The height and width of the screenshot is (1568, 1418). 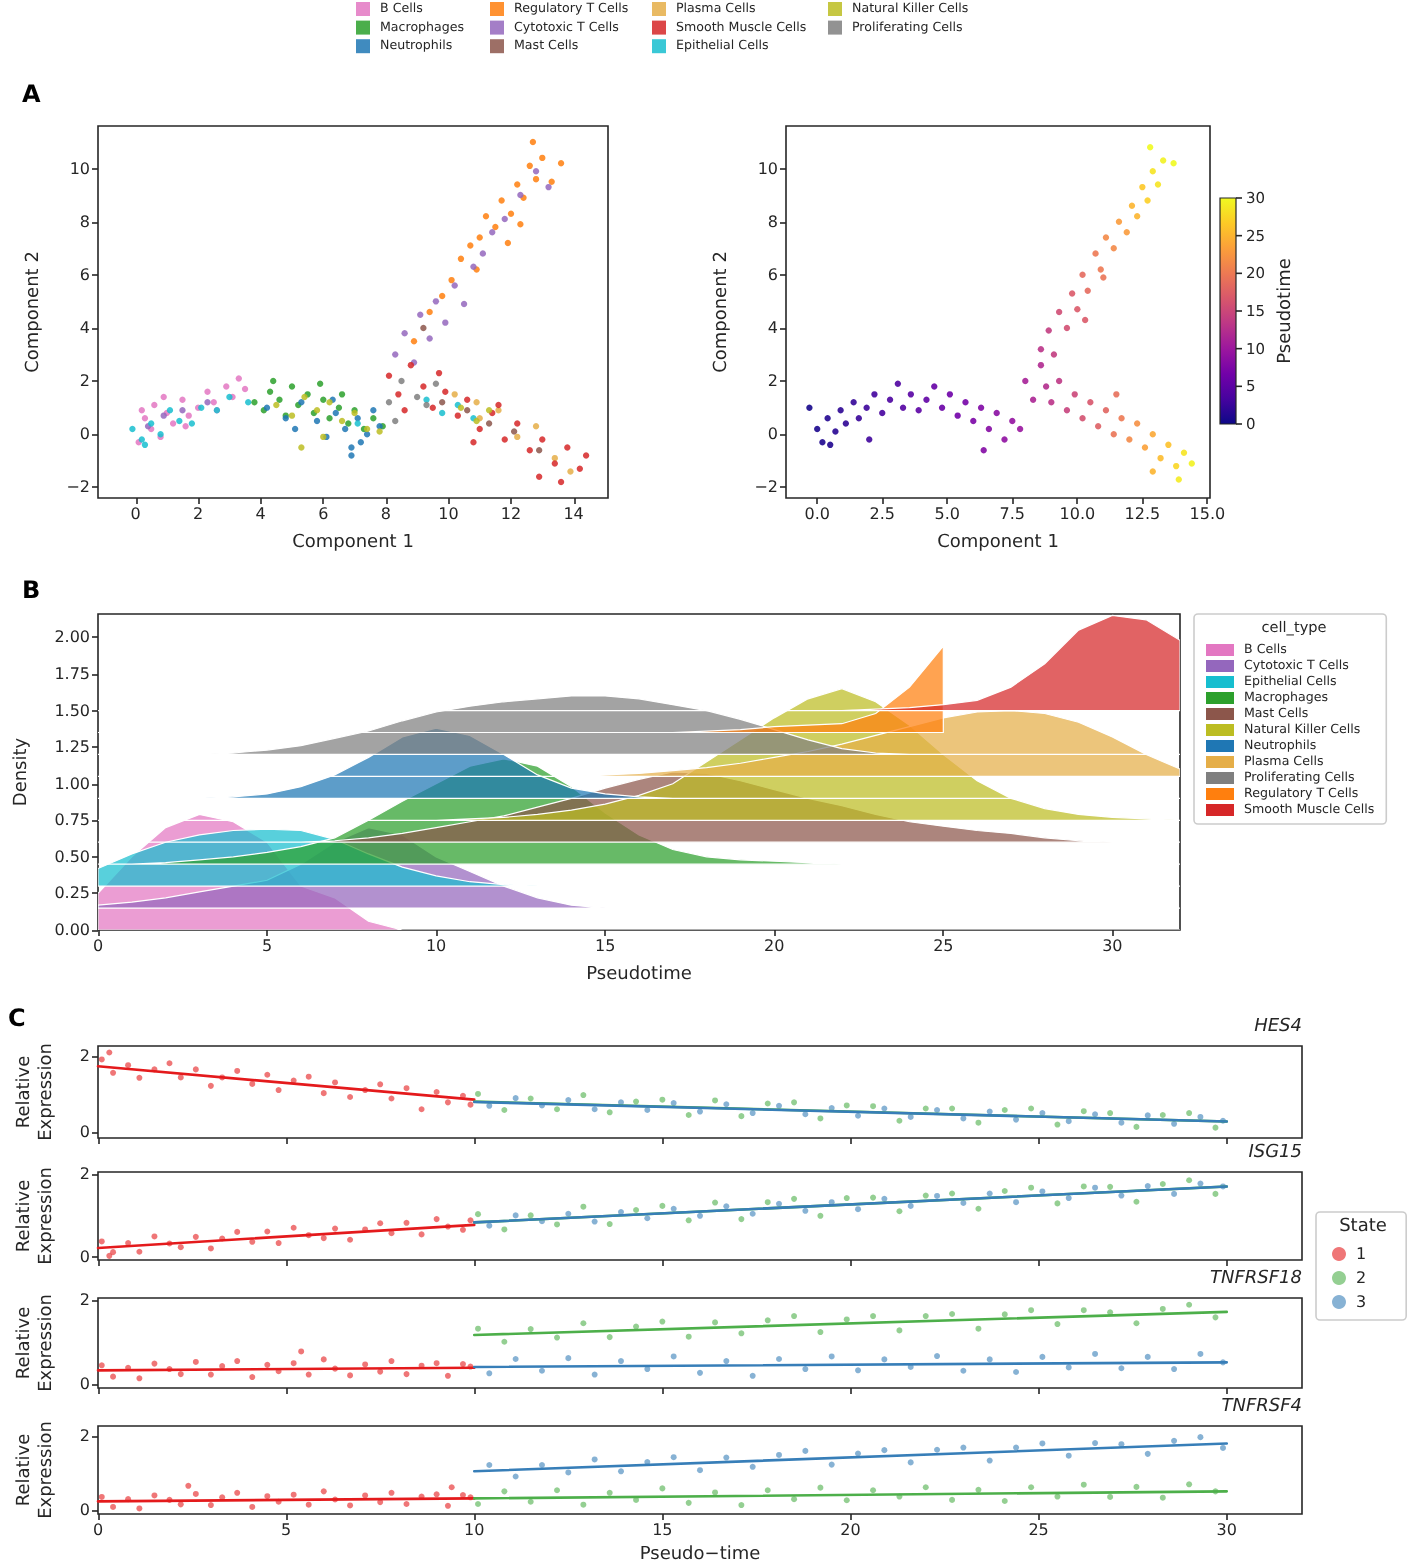 I want to click on y-tick-label: 0.25, so click(x=72, y=893).